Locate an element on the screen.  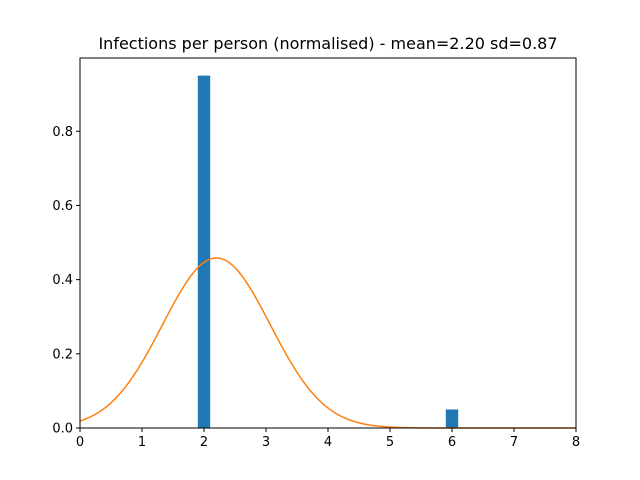
x-axis: 0 1 2 3 4 5 6 7 8 is located at coordinates (328, 439).